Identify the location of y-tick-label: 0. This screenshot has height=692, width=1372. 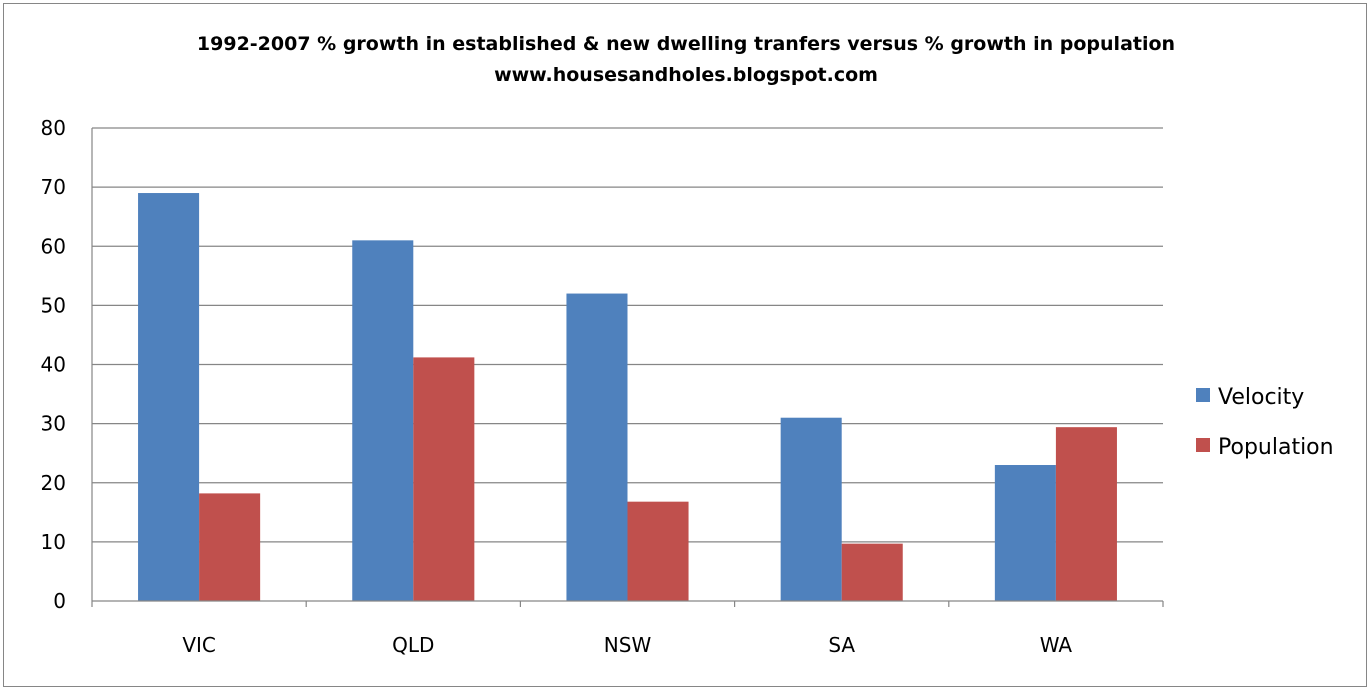
(59, 601).